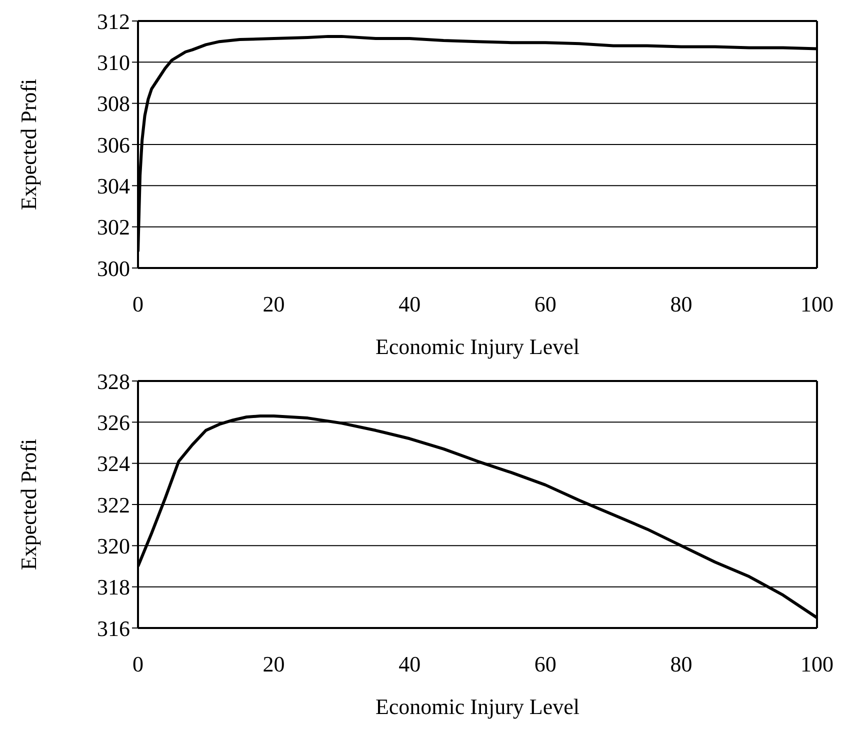 The width and height of the screenshot is (846, 744). What do you see at coordinates (113, 545) in the screenshot?
I see `y-tick-label: 320` at bounding box center [113, 545].